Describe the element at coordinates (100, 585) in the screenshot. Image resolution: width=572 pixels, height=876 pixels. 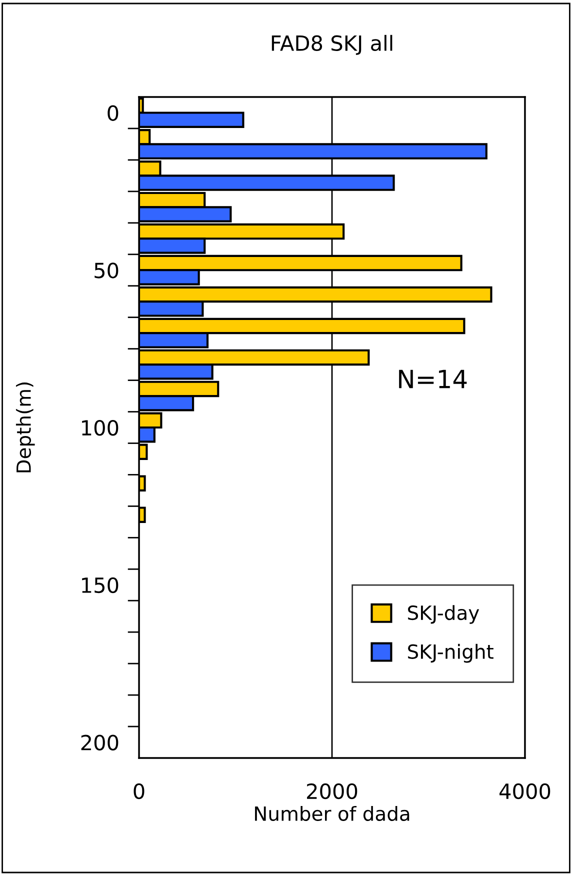
I see `y-tick-label: 150` at that location.